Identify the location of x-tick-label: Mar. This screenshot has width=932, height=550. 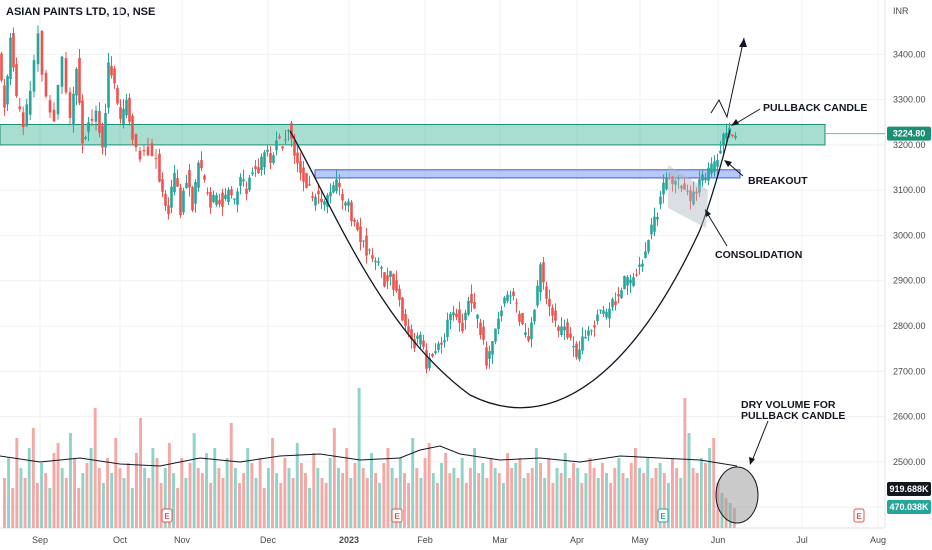
(500, 540).